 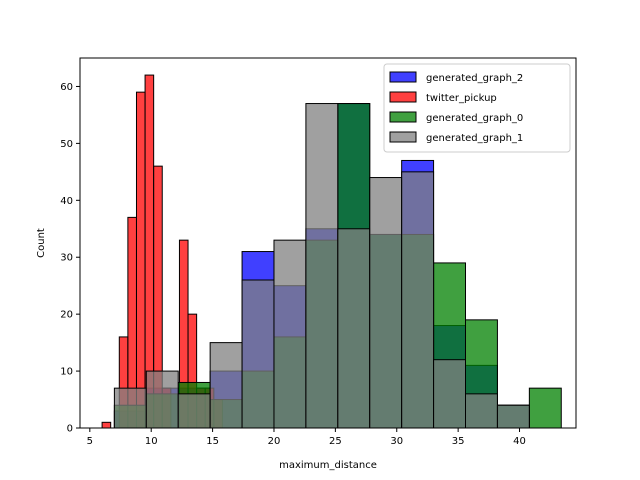 I want to click on y-axis-label: Count, so click(x=41, y=243).